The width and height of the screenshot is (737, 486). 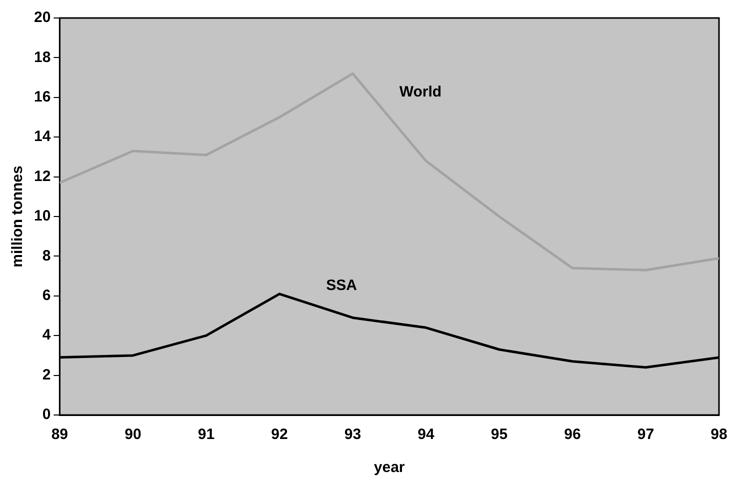 What do you see at coordinates (572, 435) in the screenshot?
I see `x-tick-label: 96` at bounding box center [572, 435].